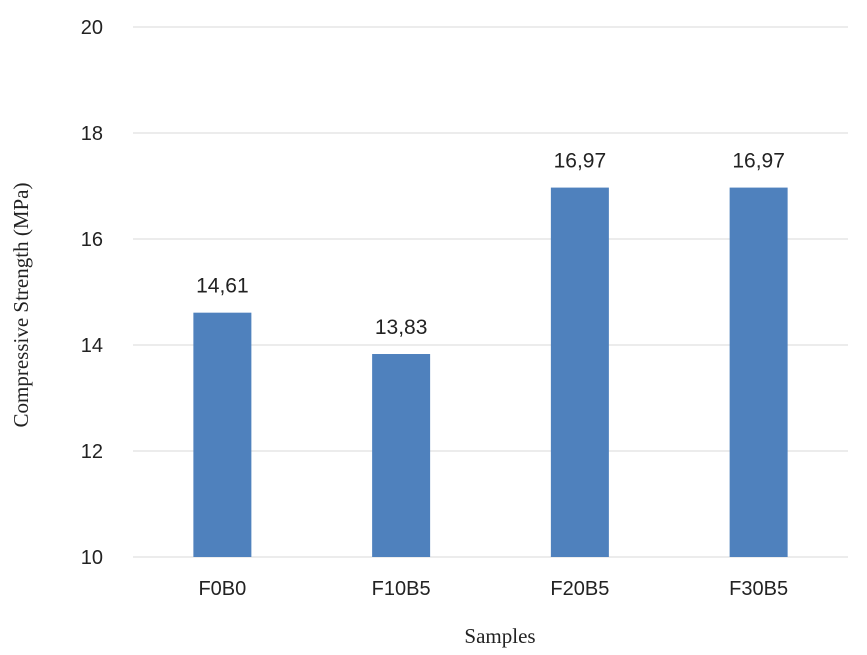 The height and width of the screenshot is (655, 867). Describe the element at coordinates (499, 636) in the screenshot. I see `x-axis-title: Samples` at that location.